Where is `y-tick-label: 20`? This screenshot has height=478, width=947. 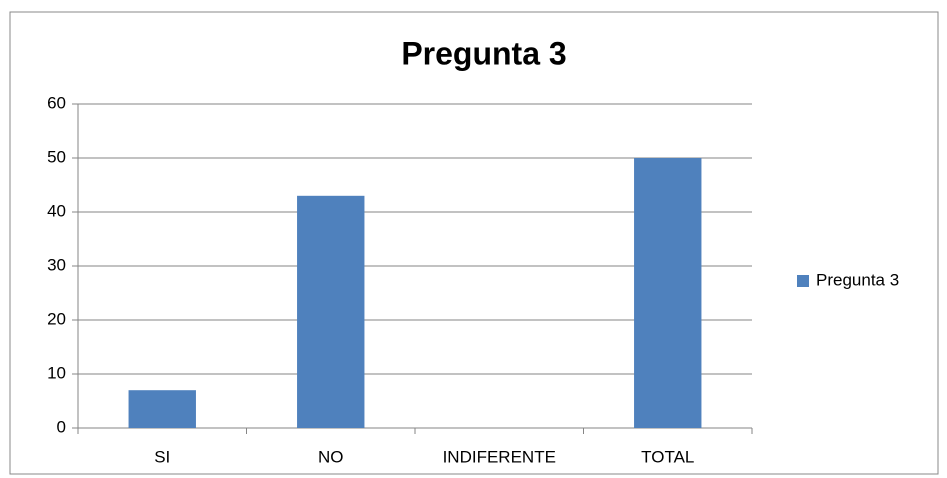
y-tick-label: 20 is located at coordinates (56, 318).